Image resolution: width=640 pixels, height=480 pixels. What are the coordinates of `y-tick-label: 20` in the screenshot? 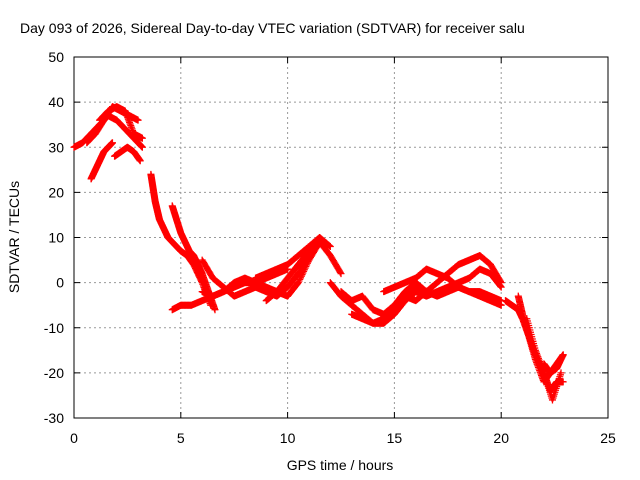 It's located at (56, 192).